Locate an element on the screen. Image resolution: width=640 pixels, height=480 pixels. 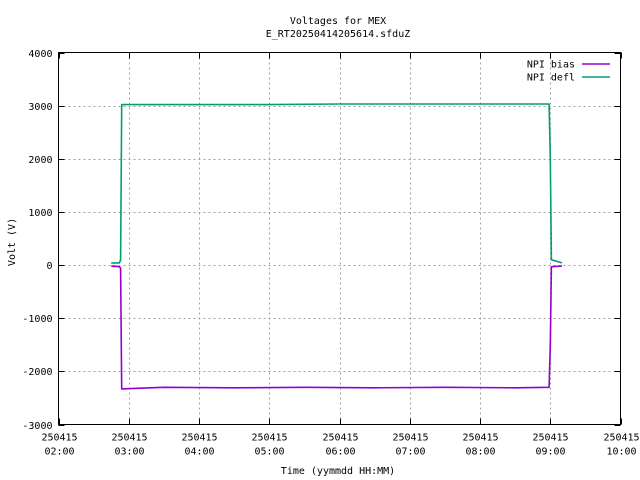
legend: NPI bias NPI defl is located at coordinates (568, 72).